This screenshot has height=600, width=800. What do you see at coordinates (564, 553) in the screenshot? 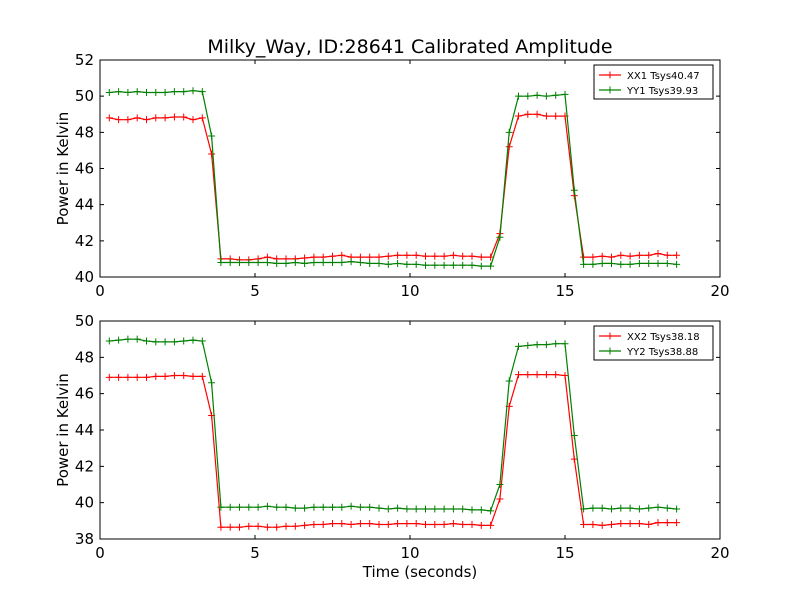
I see `x-tick-label: 15` at bounding box center [564, 553].